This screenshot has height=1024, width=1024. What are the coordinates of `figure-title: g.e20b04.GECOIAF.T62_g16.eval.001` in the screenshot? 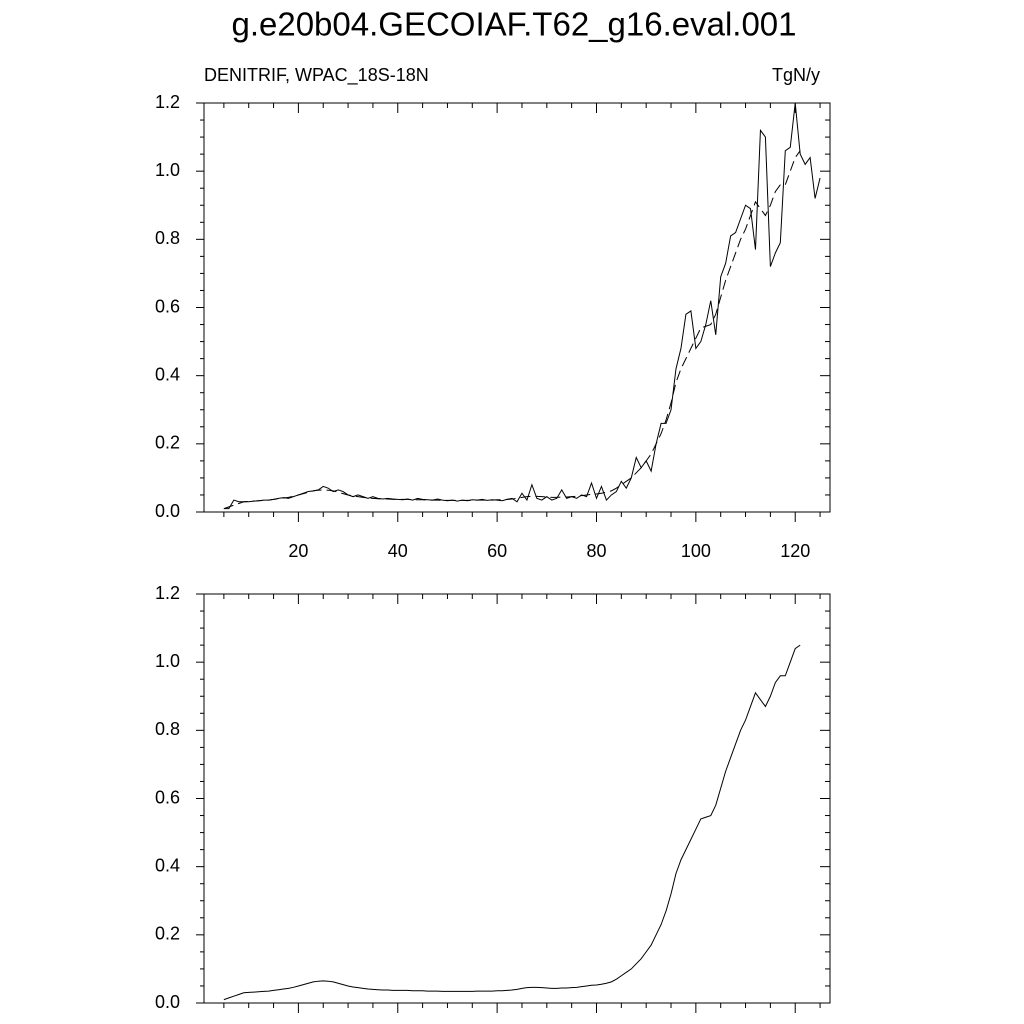 It's located at (513, 24).